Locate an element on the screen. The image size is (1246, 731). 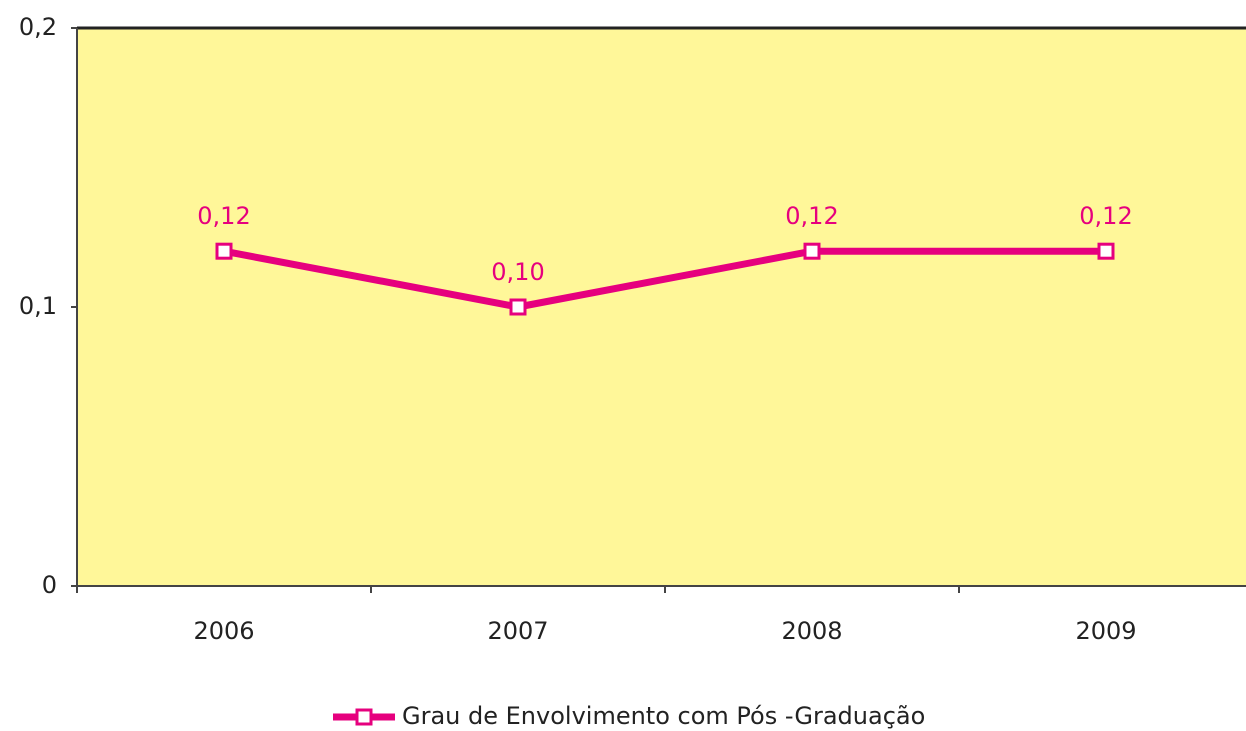
x-tick-label: 2009 is located at coordinates (1105, 631).